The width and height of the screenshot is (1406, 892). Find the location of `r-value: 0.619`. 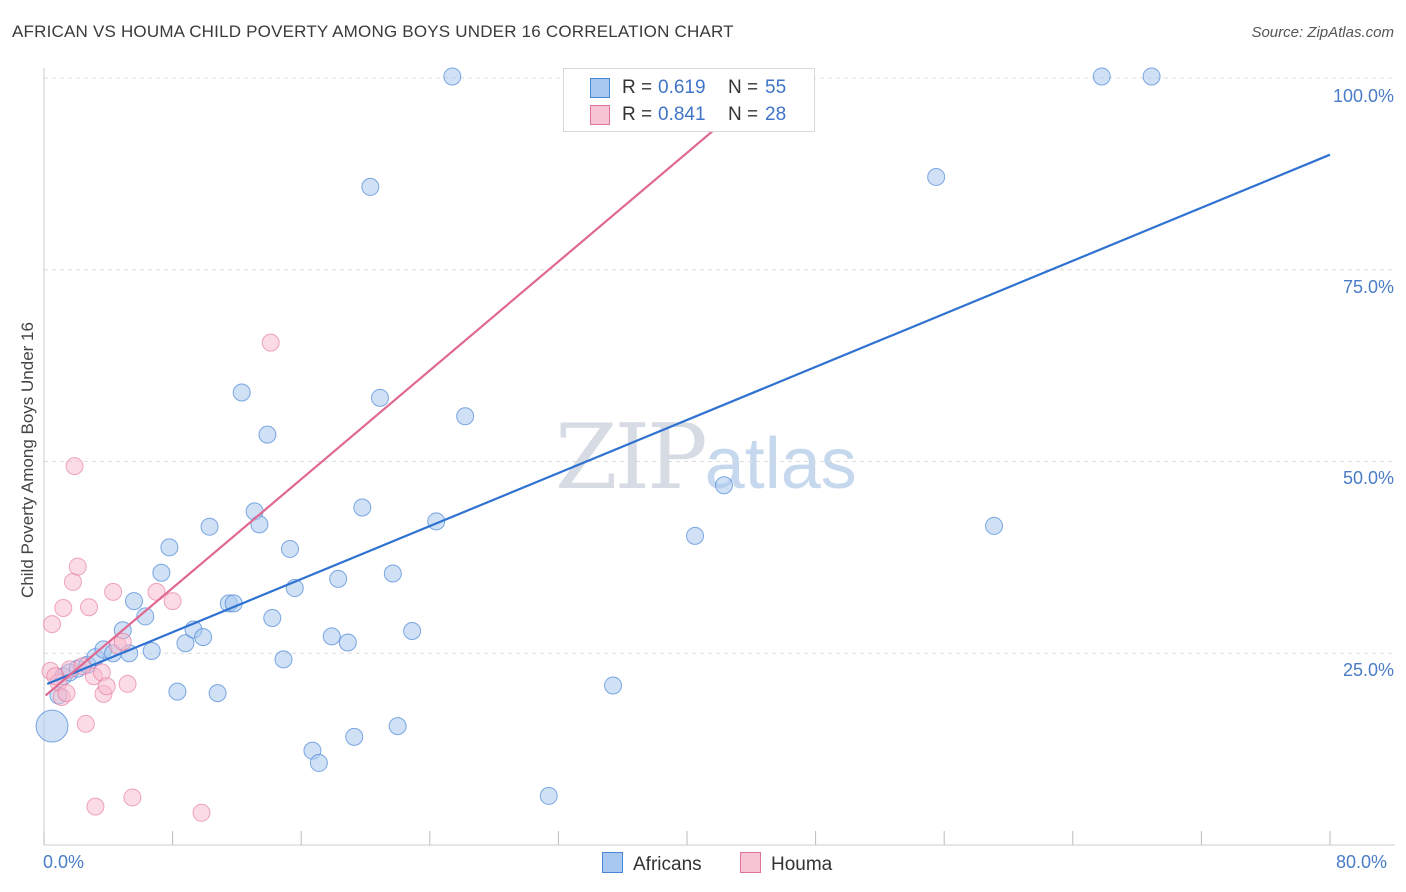

r-value: 0.619 is located at coordinates (682, 87).